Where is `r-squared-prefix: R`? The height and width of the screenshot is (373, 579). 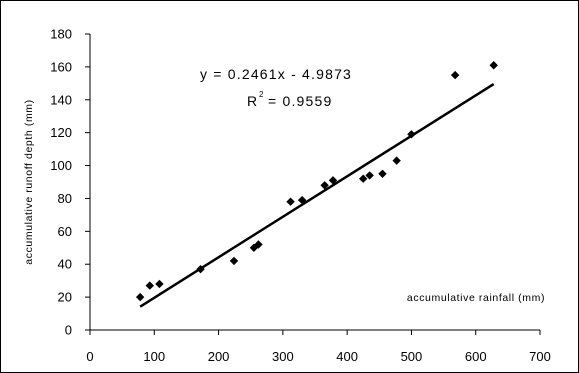 r-squared-prefix: R is located at coordinates (252, 101).